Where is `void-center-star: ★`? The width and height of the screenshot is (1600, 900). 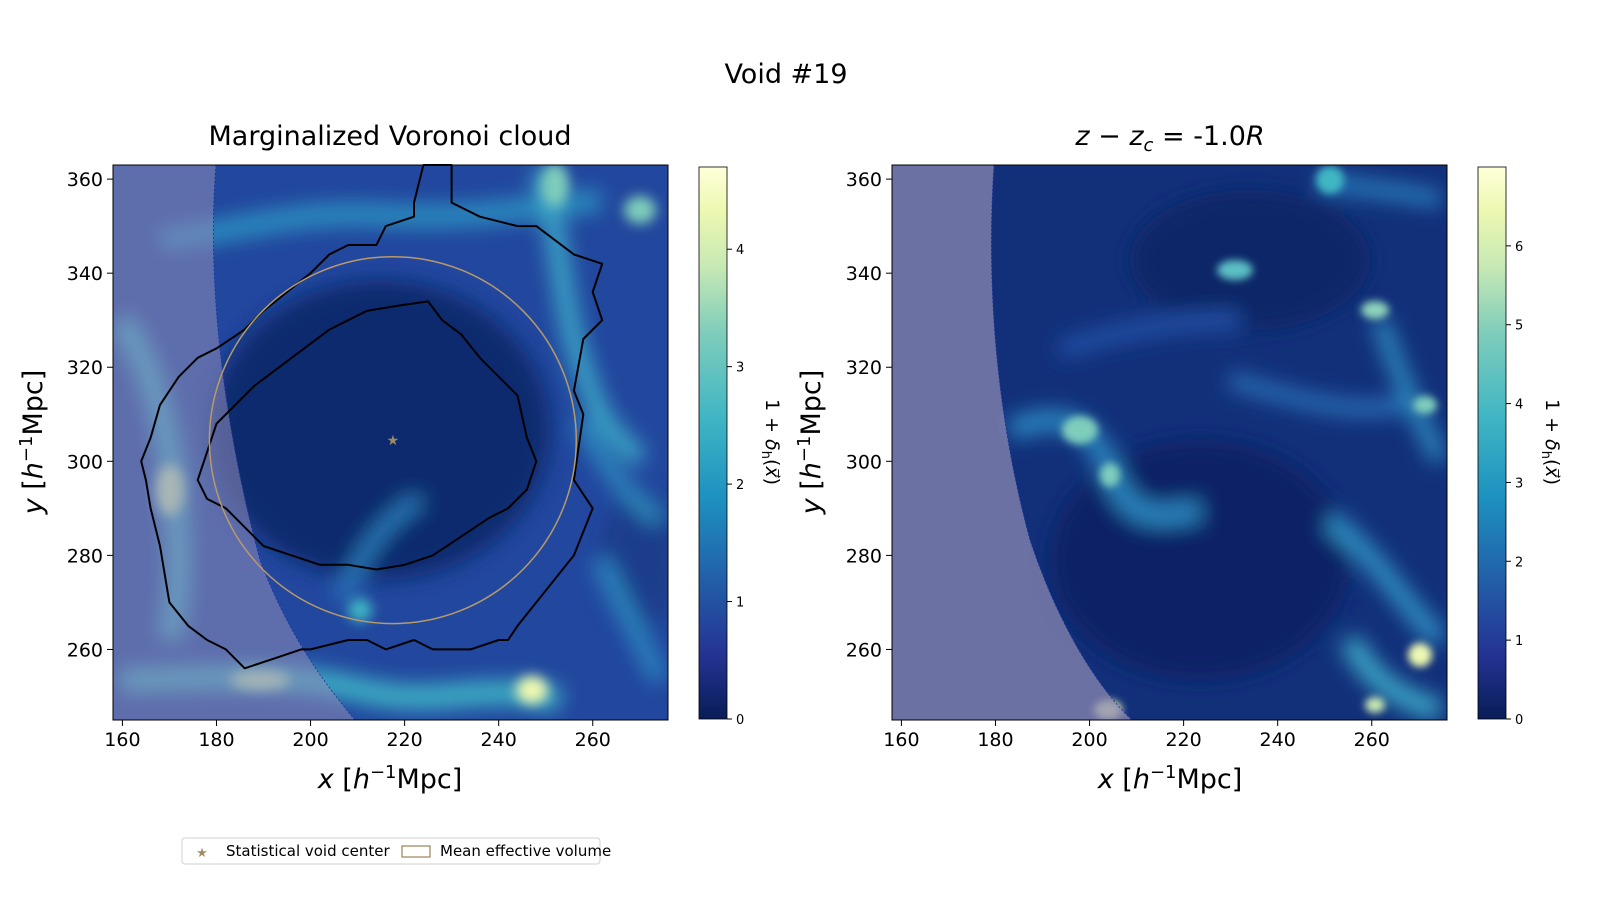
void-center-star: ★ is located at coordinates (393, 441).